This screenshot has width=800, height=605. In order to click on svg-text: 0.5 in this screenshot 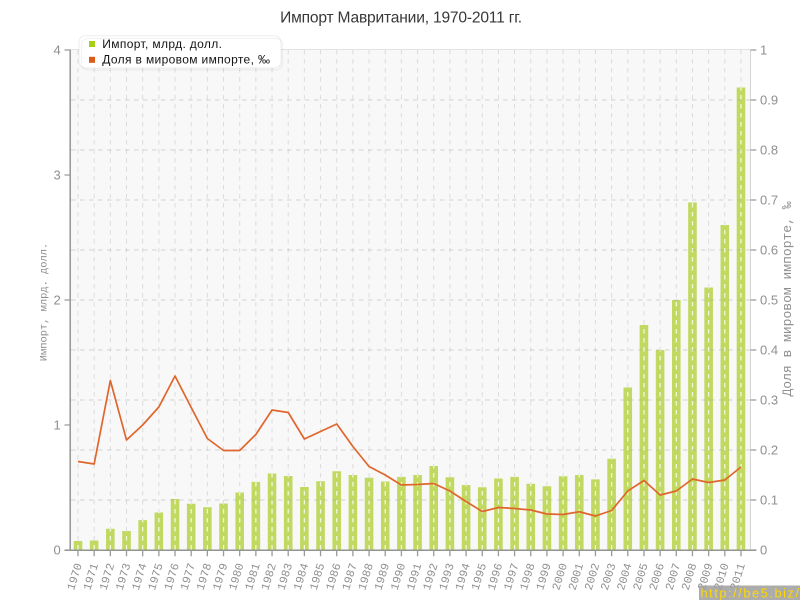, I will do `click(769, 300)`.